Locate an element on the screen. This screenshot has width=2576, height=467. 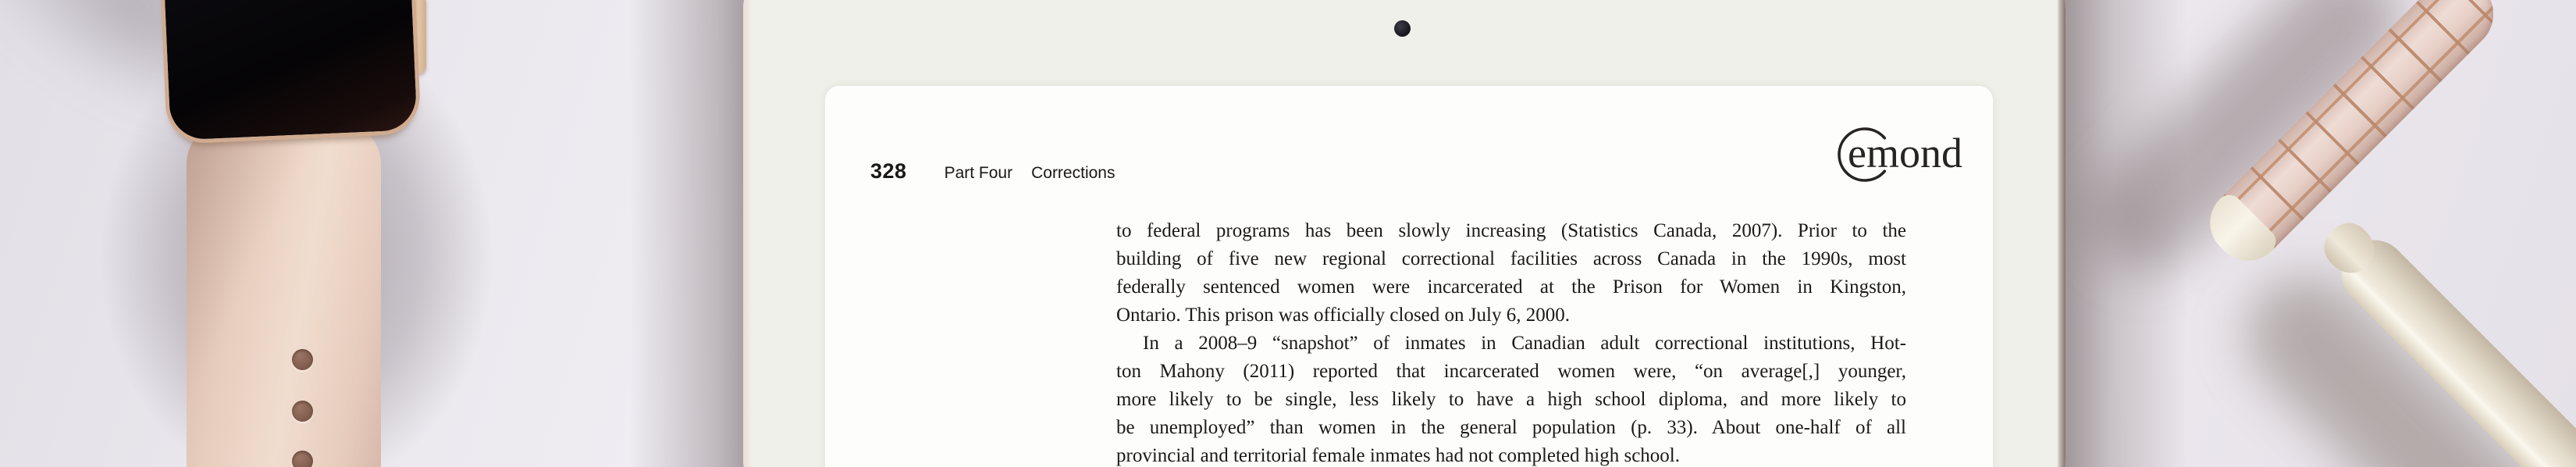
page-number: 328 is located at coordinates (888, 171).